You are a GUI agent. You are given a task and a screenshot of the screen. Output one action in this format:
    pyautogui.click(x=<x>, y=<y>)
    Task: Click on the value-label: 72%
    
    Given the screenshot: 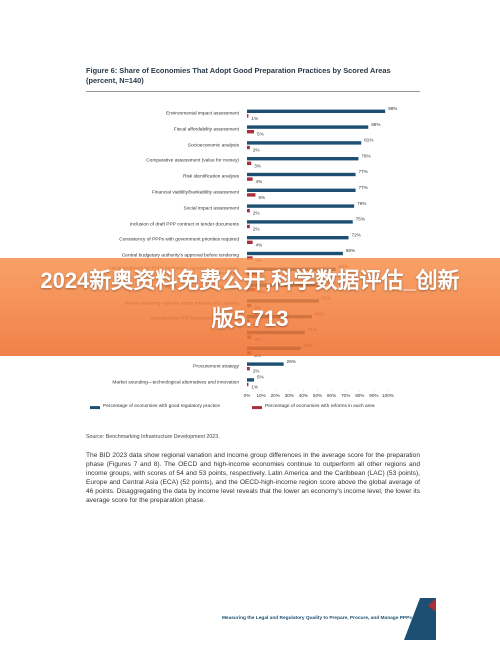 What is the action you would take?
    pyautogui.click(x=356, y=234)
    